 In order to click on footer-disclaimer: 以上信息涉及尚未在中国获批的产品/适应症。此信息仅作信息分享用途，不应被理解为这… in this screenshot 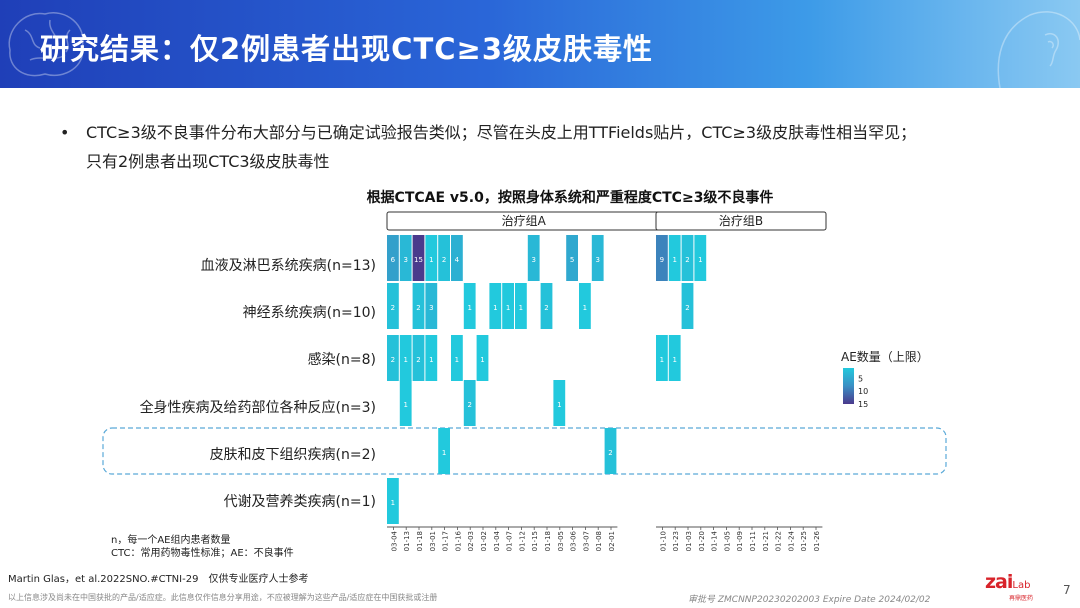, I will do `click(223, 597)`.